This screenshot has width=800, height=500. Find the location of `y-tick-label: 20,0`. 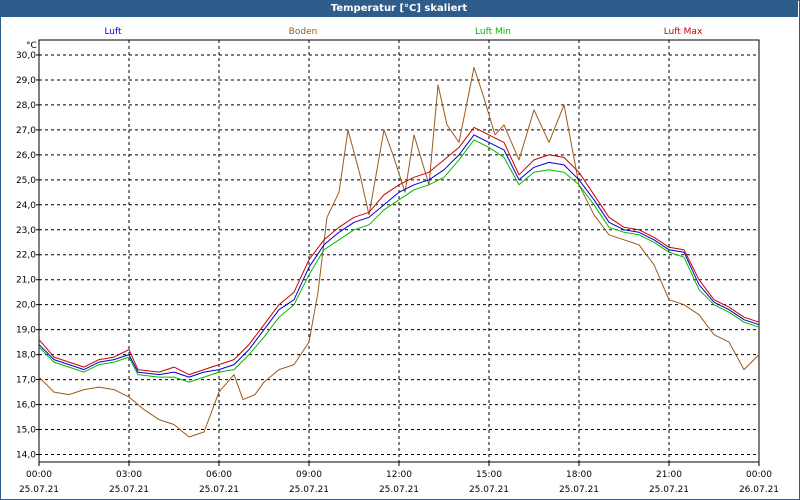

y-tick-label: 20,0 is located at coordinates (26, 306).